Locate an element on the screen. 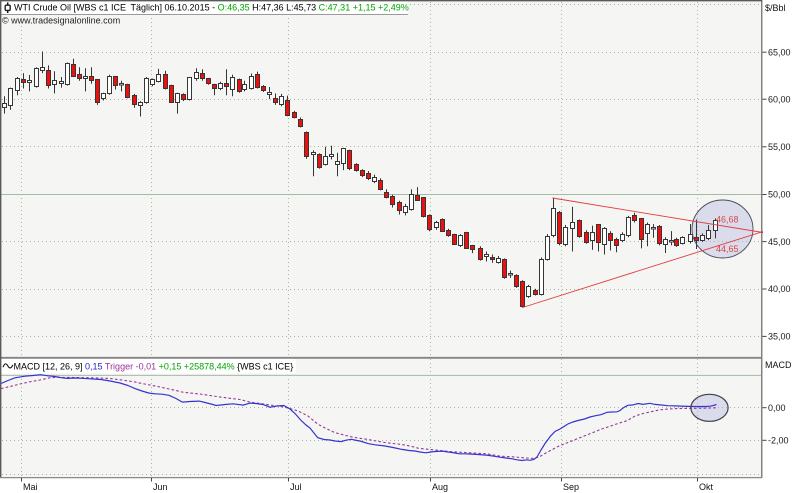  svg-text: 60,00 is located at coordinates (779, 99).